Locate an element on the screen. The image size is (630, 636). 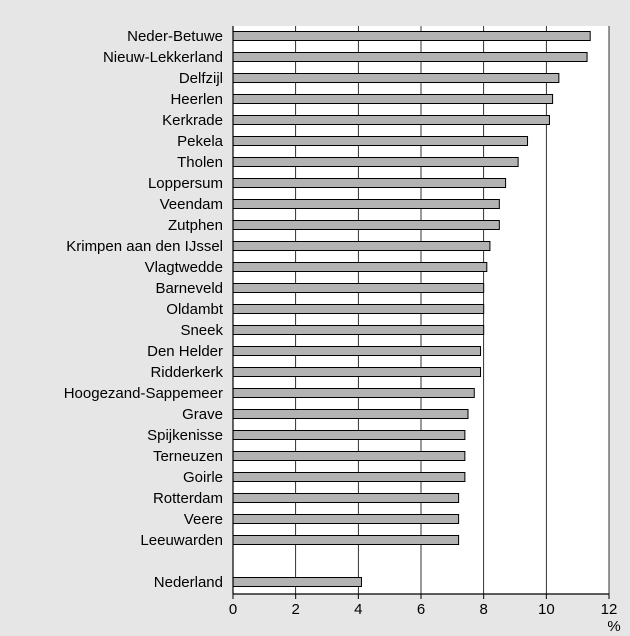
x-axis-ticks: 0 2 4 6 8 10 12 is located at coordinates (423, 606).